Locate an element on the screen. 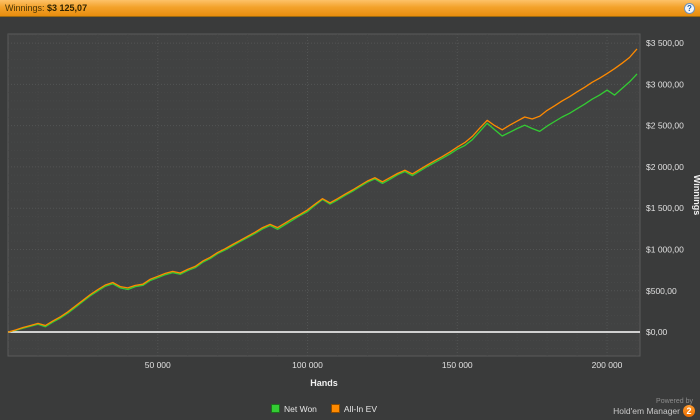 This screenshot has height=420, width=700. powered-by-label: Powered by is located at coordinates (674, 401).